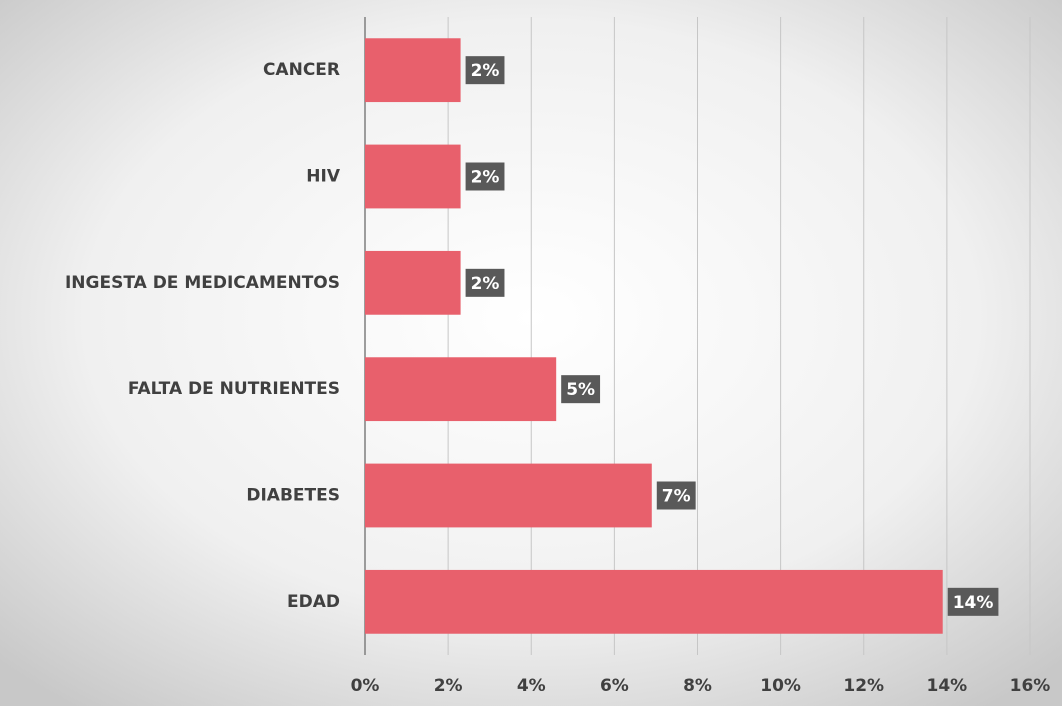 Image resolution: width=1062 pixels, height=706 pixels. What do you see at coordinates (697, 686) in the screenshot?
I see `x-tick-label: 8%` at bounding box center [697, 686].